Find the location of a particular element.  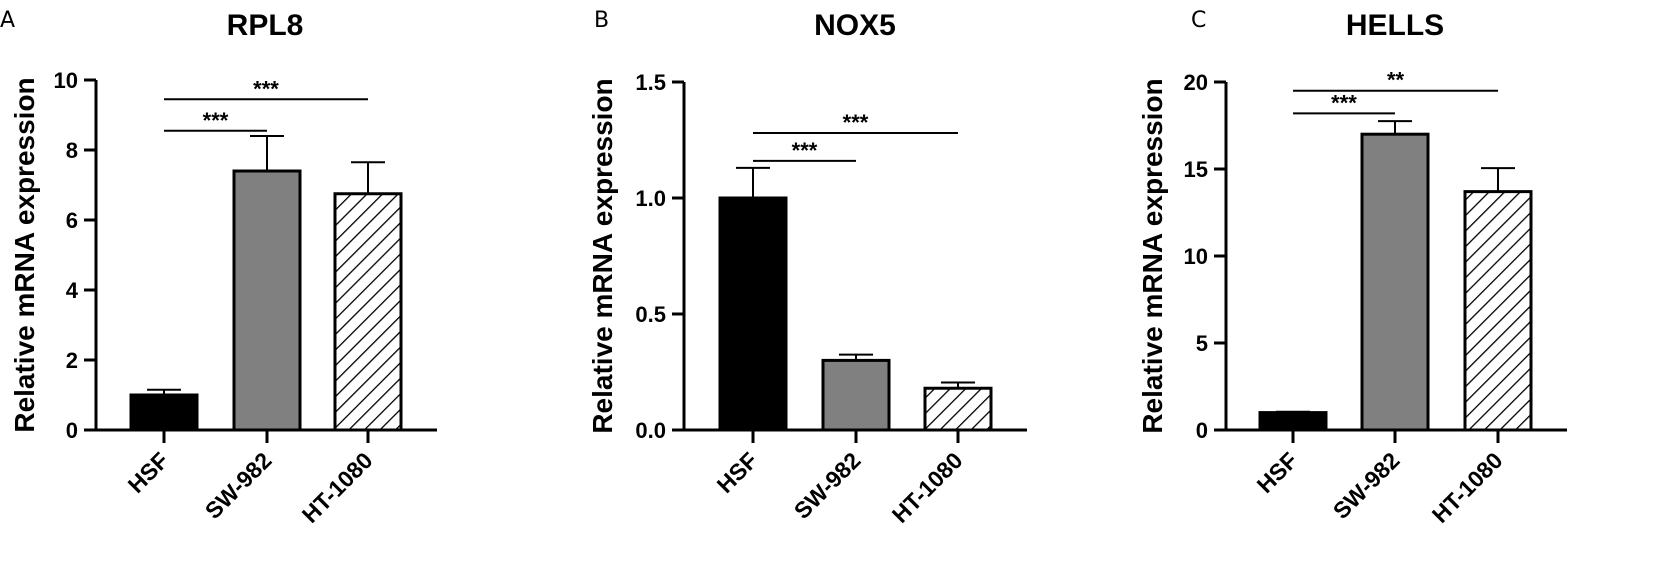

y-tick-label: 15 is located at coordinates (1196, 169).